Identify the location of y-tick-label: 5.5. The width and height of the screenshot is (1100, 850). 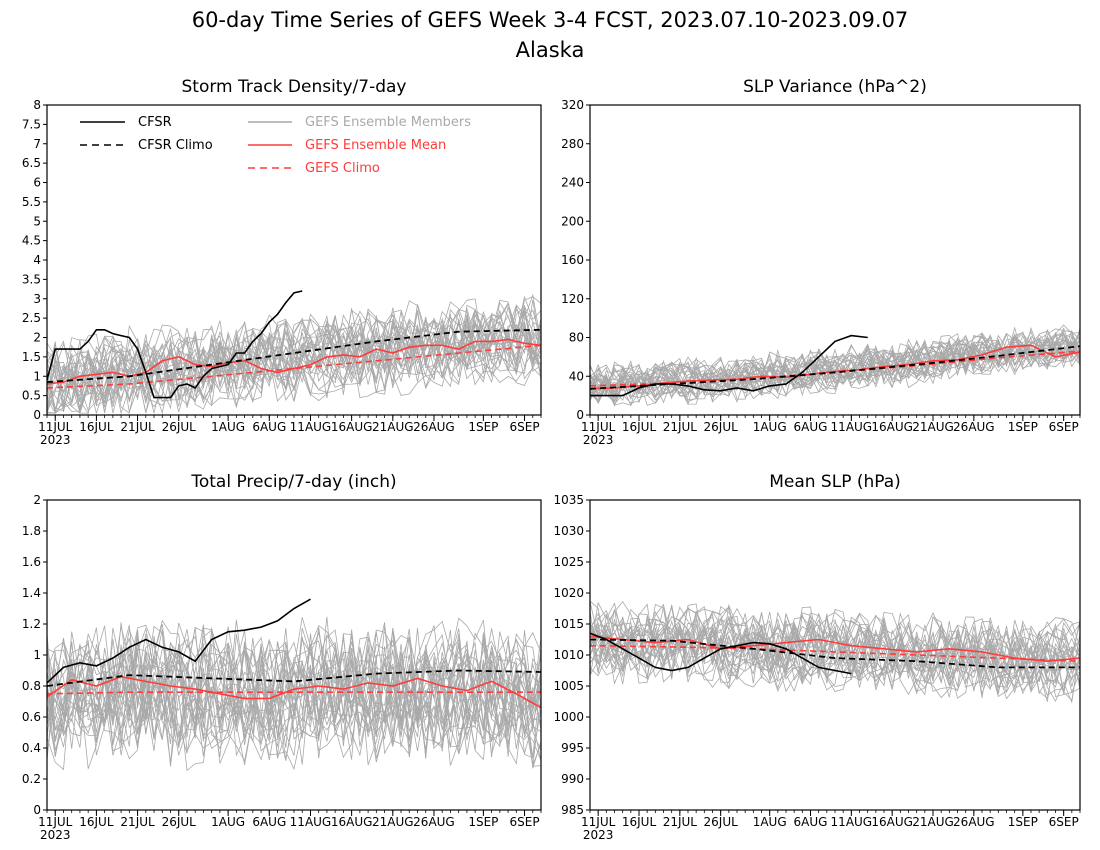
(31, 202).